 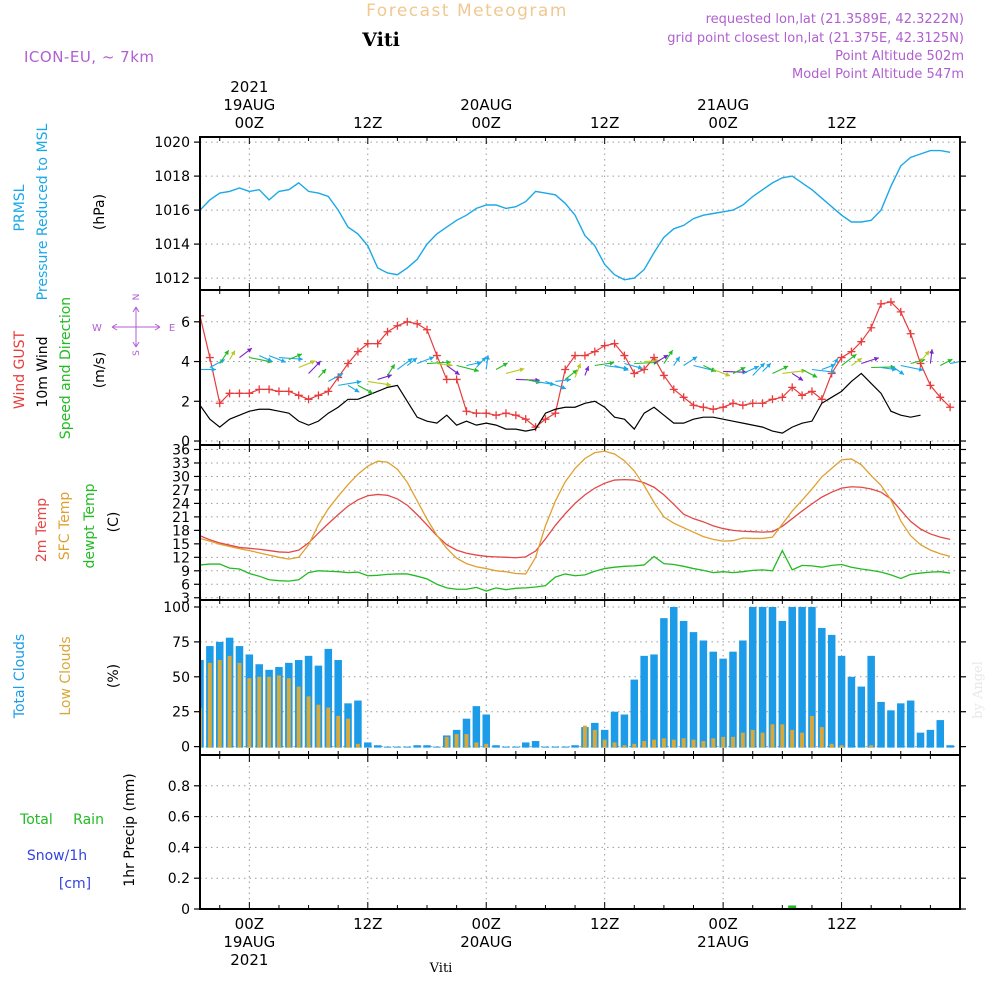 What do you see at coordinates (75, 884) in the screenshot?
I see `precip-label-cm: [cm]` at bounding box center [75, 884].